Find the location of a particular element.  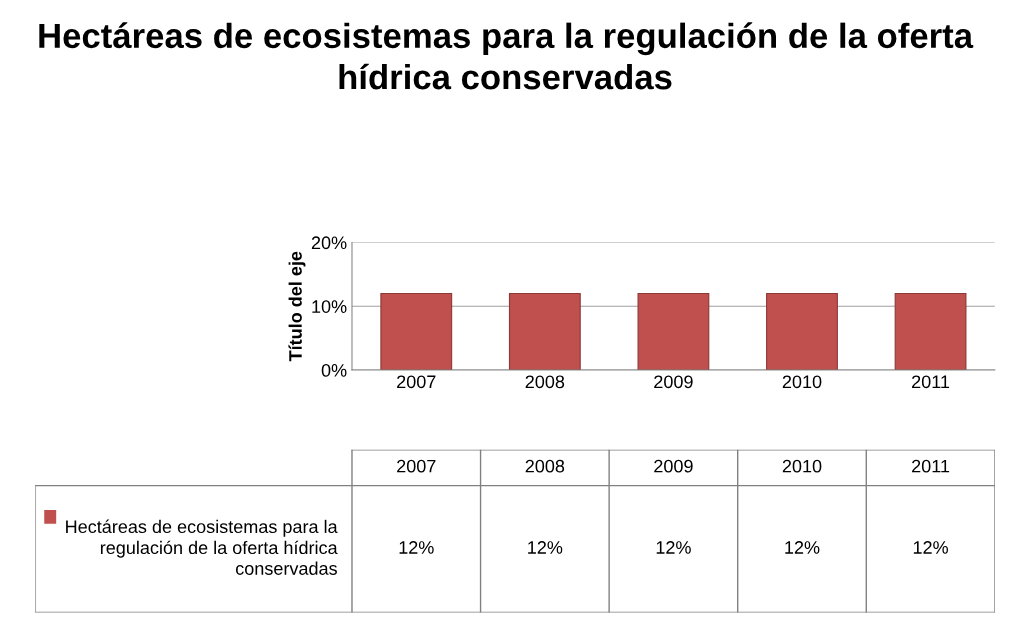

legend-label: Hectáreas de ecosistemas para la regulación de la oferta hídrica conservadas is located at coordinates (202, 547).